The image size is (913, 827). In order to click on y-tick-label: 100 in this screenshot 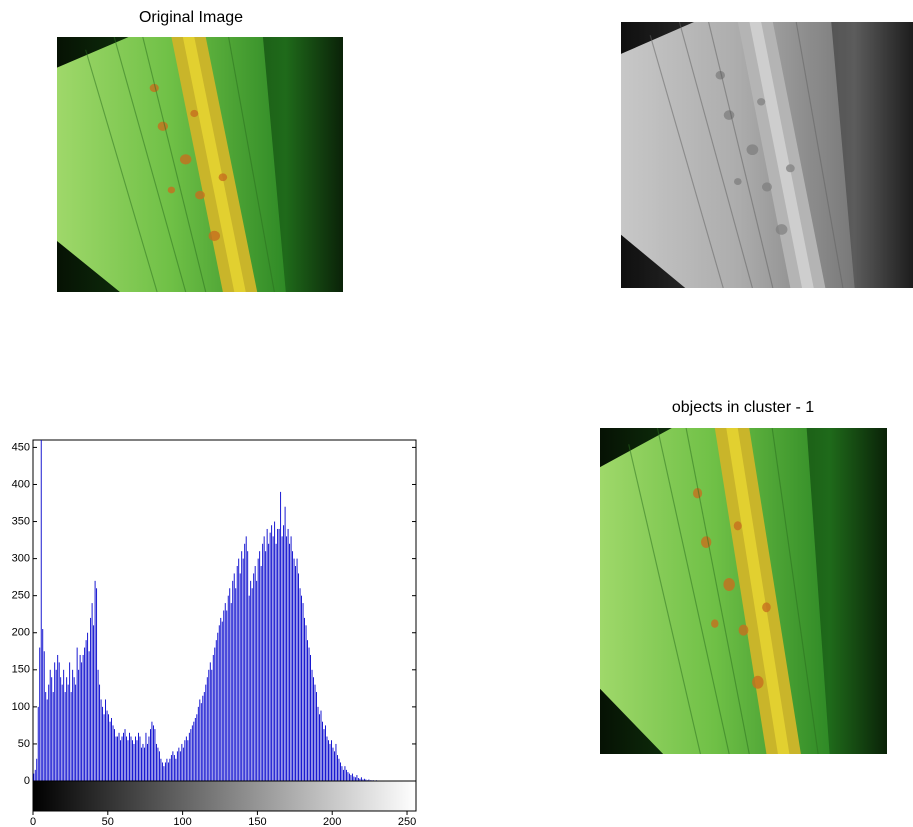, I will do `click(21, 707)`.